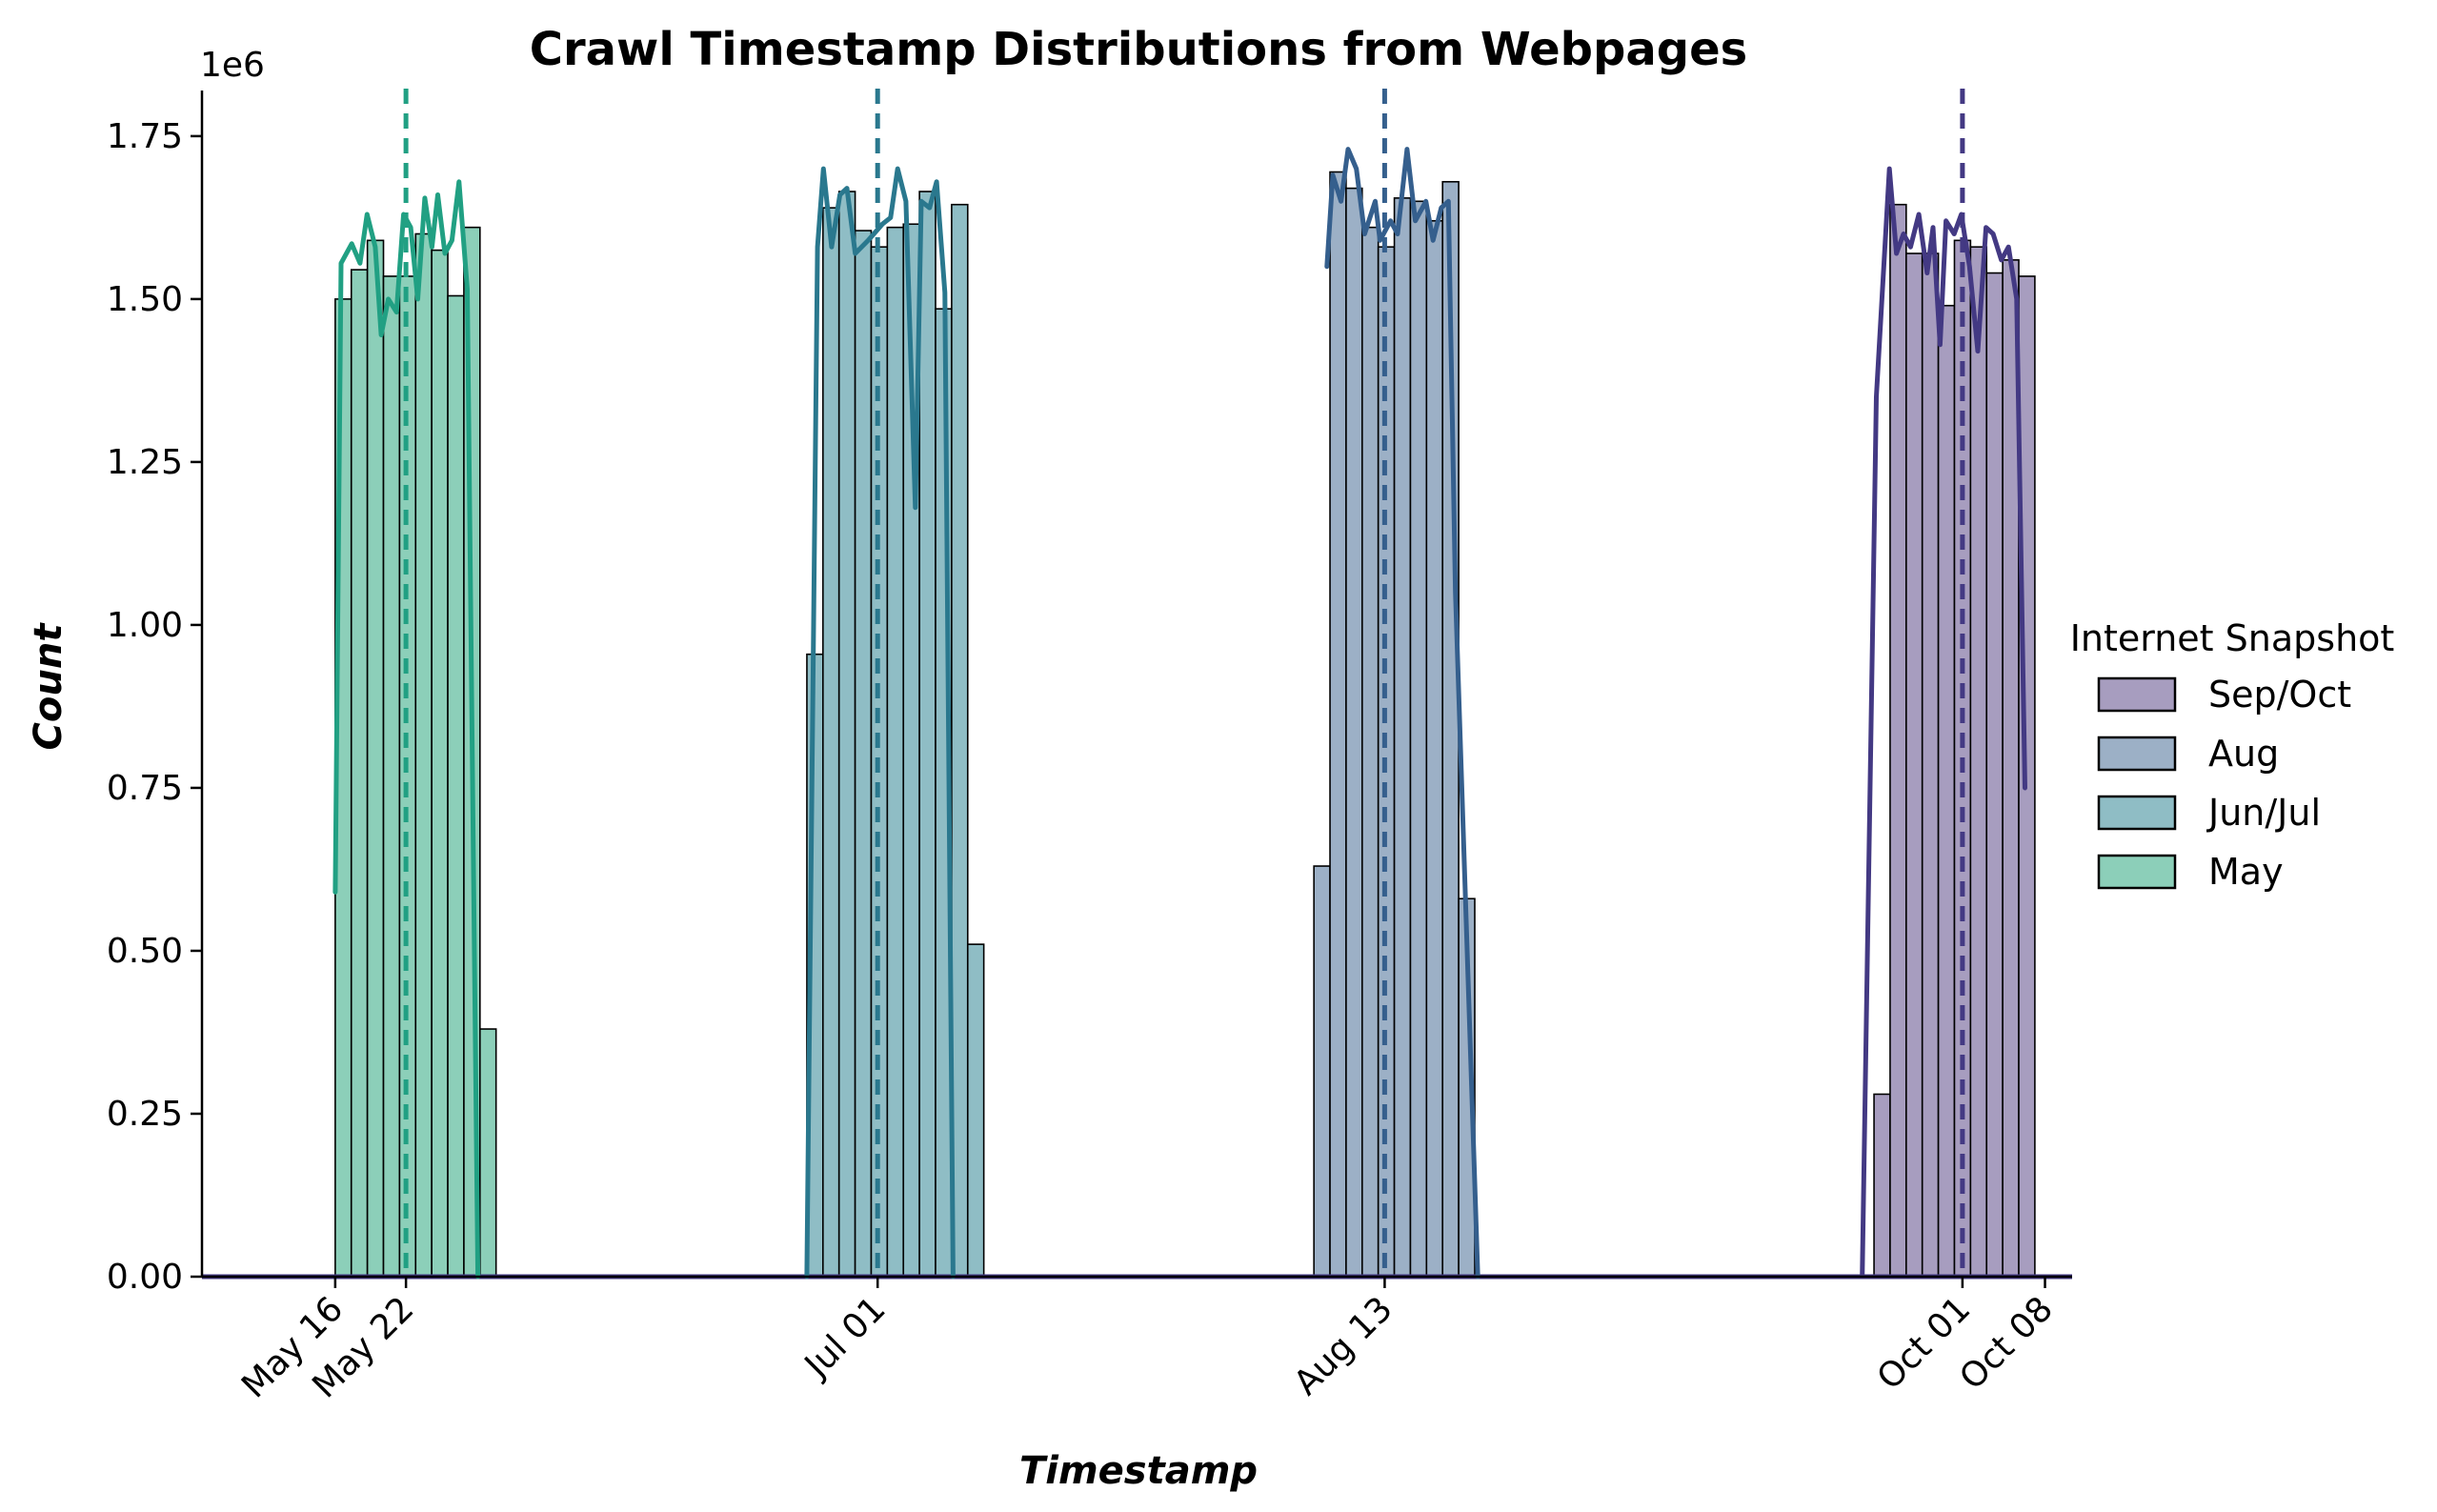 This screenshot has width=2437, height=1512. Describe the element at coordinates (48, 686) in the screenshot. I see `y-axis-label: Count` at that location.